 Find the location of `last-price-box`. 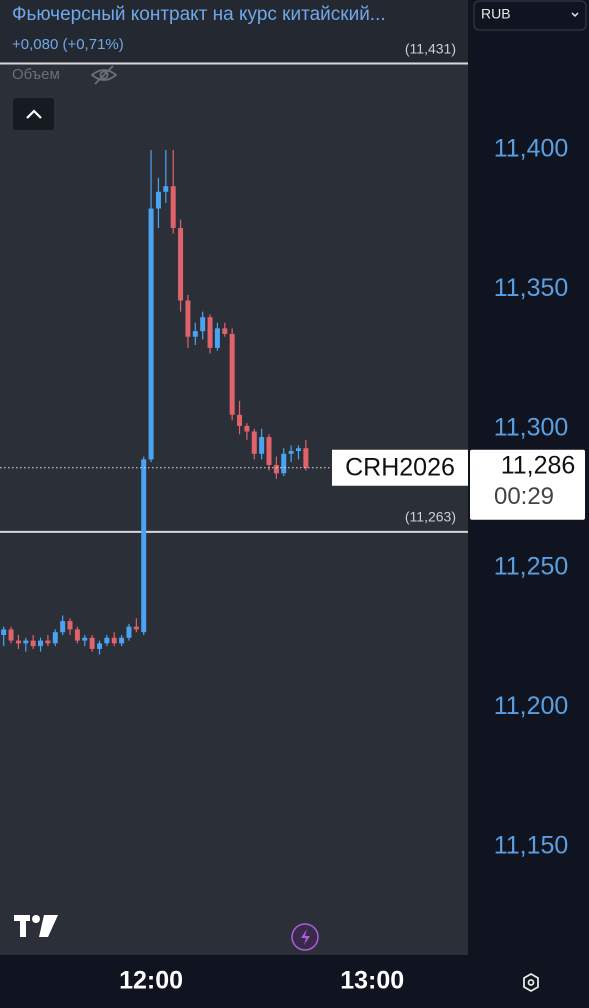

last-price-box is located at coordinates (527, 484).